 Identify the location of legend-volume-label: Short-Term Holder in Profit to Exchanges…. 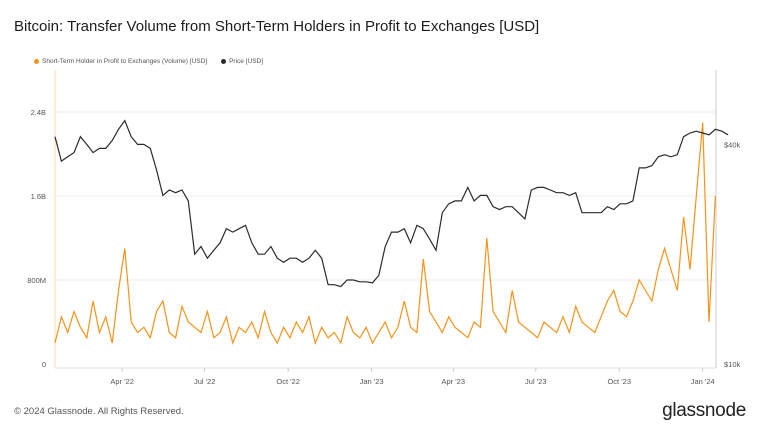
(125, 61).